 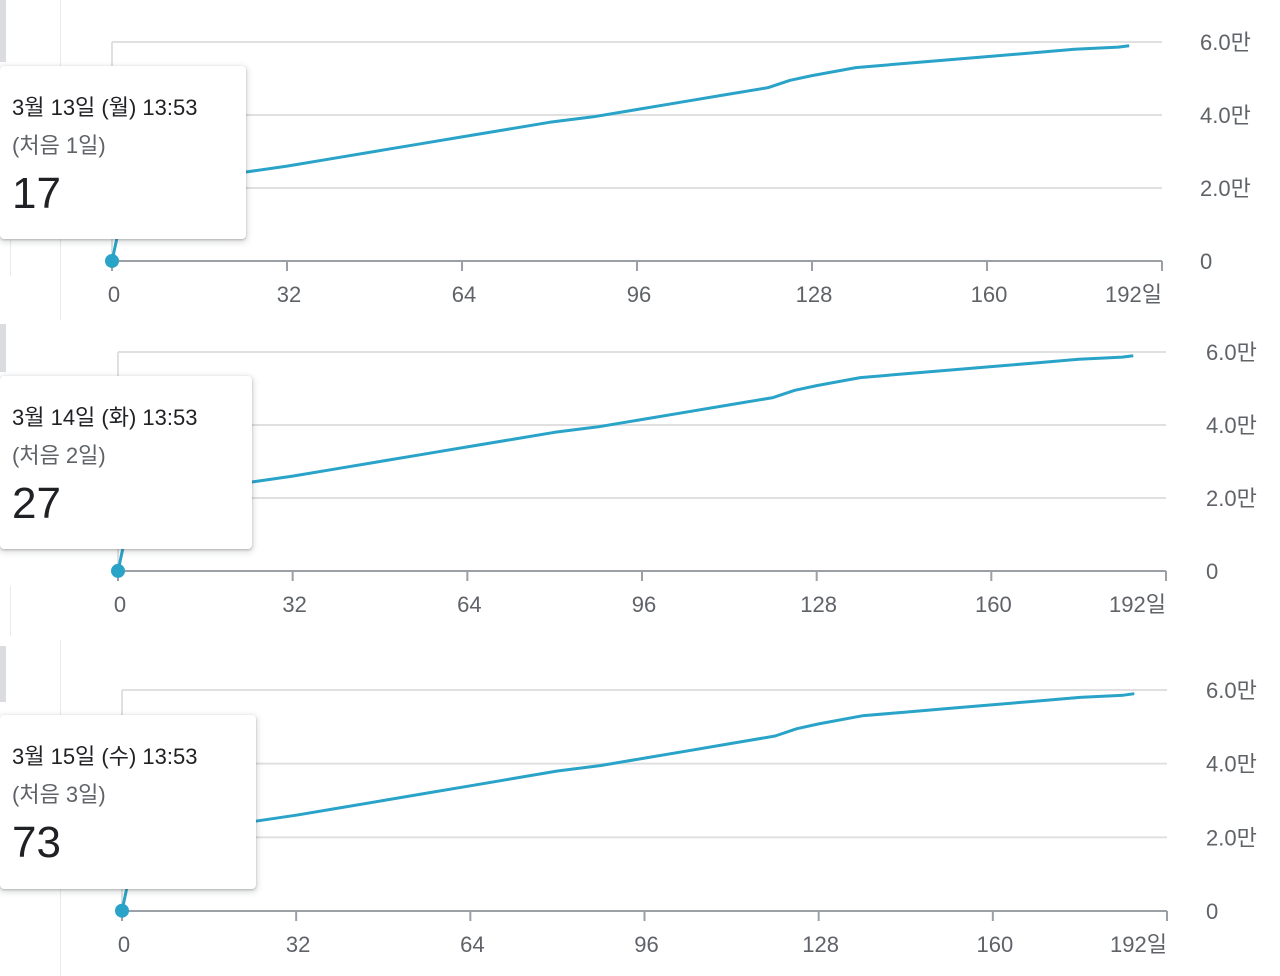 I want to click on tooltip-value: 17, so click(x=36, y=193).